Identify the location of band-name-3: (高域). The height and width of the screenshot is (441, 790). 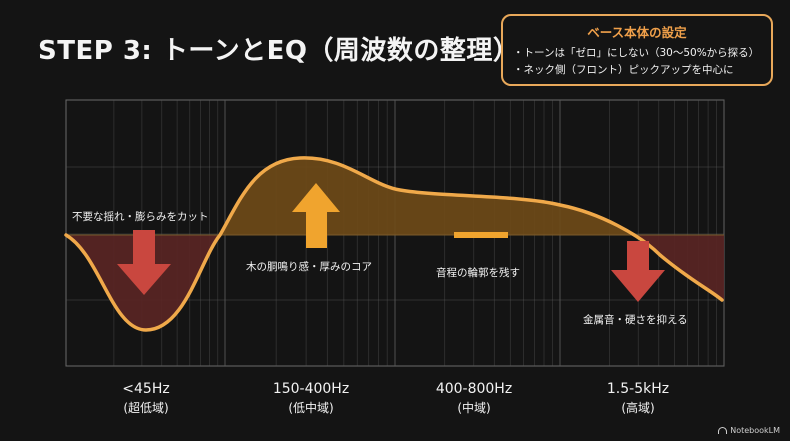
(637, 407).